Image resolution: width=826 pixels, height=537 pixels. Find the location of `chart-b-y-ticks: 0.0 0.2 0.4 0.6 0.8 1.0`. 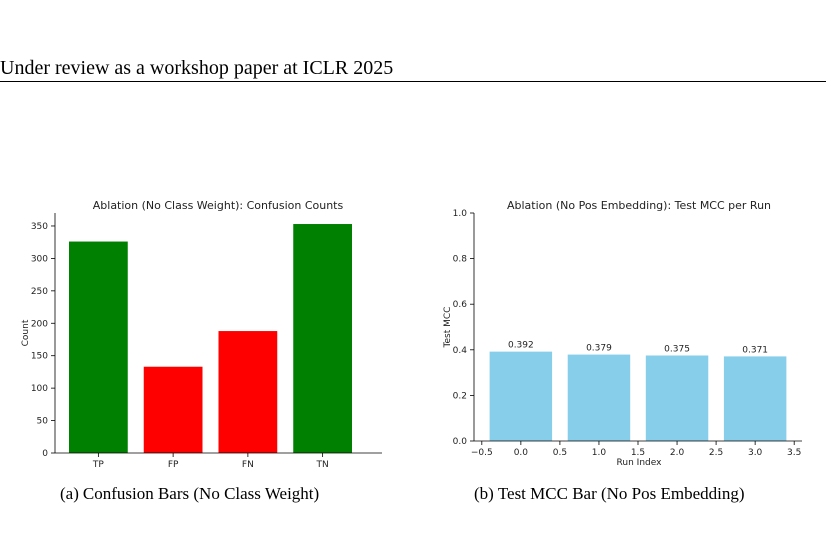

chart-b-y-ticks: 0.0 0.2 0.4 0.6 0.8 1.0 is located at coordinates (463, 328).